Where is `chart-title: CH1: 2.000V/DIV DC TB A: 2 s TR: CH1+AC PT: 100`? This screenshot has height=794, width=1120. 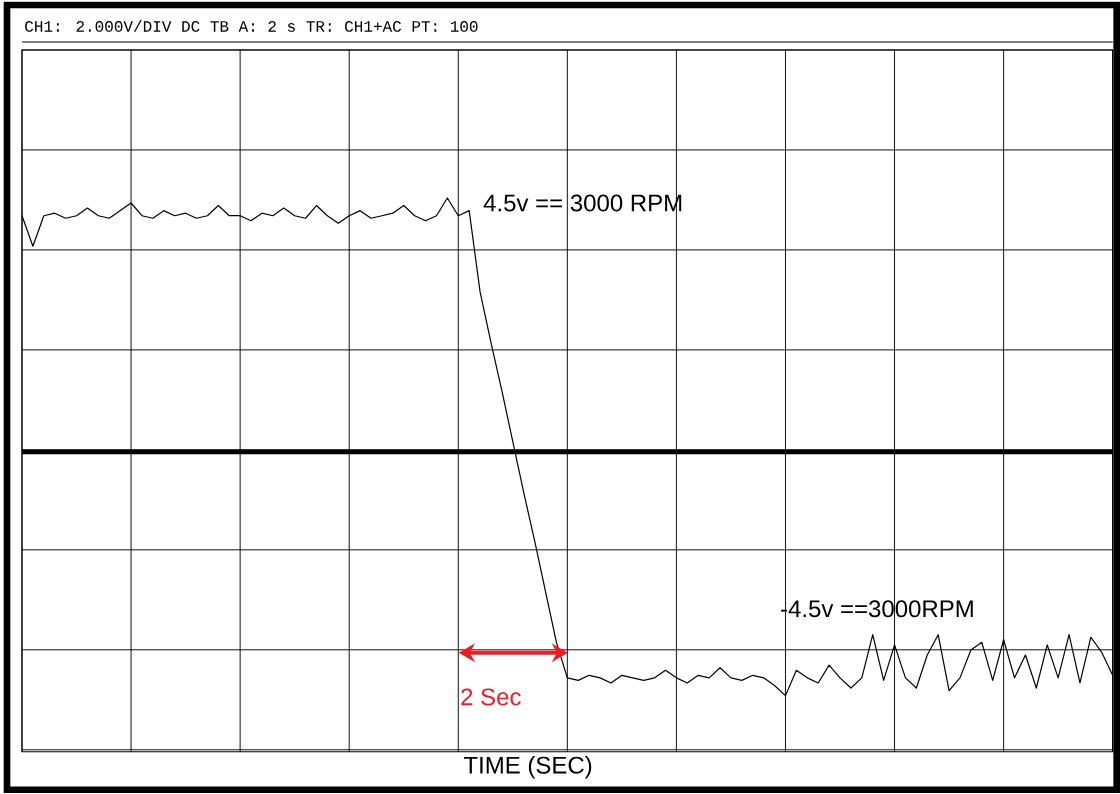
chart-title: CH1: 2.000V/DIV DC TB A: 2 s TR: CH1+AC PT: 100 is located at coordinates (251, 26).